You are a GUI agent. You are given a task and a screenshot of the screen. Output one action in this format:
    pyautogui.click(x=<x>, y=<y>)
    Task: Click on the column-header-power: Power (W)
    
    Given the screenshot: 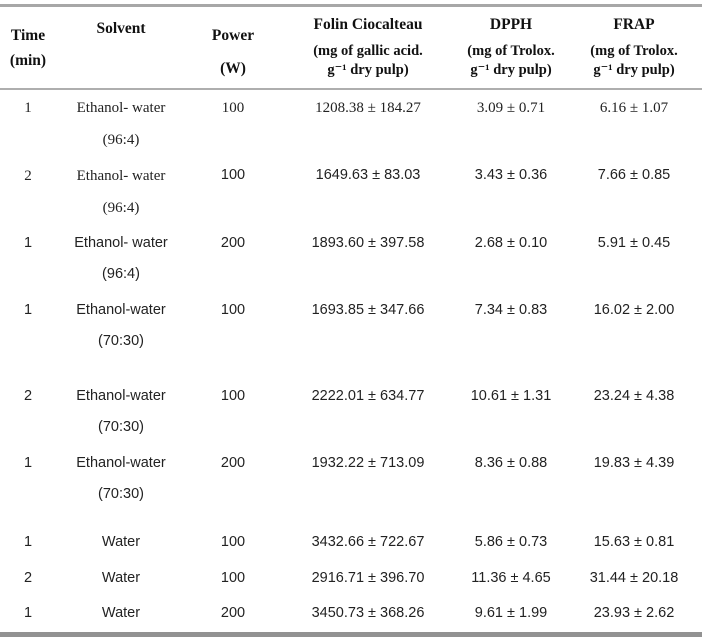 What is the action you would take?
    pyautogui.click(x=233, y=48)
    